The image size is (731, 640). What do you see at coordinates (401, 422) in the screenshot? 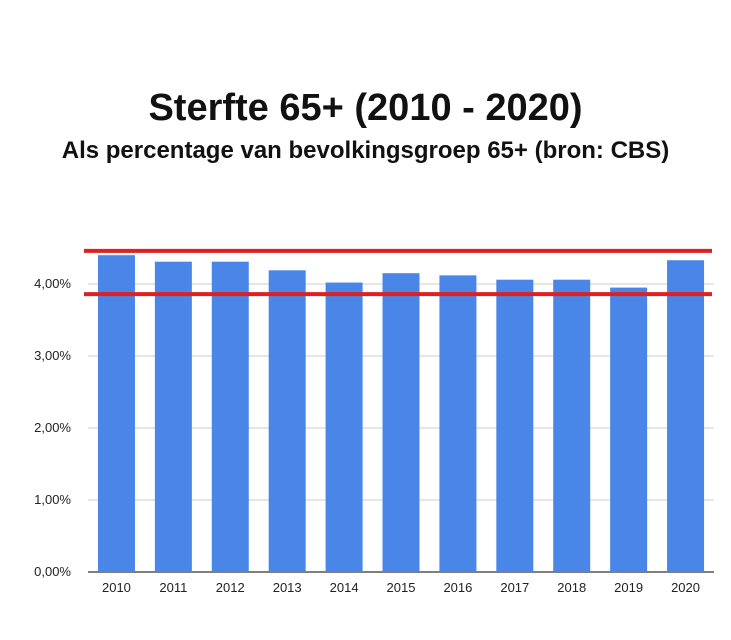
I see `bar-2015` at bounding box center [401, 422].